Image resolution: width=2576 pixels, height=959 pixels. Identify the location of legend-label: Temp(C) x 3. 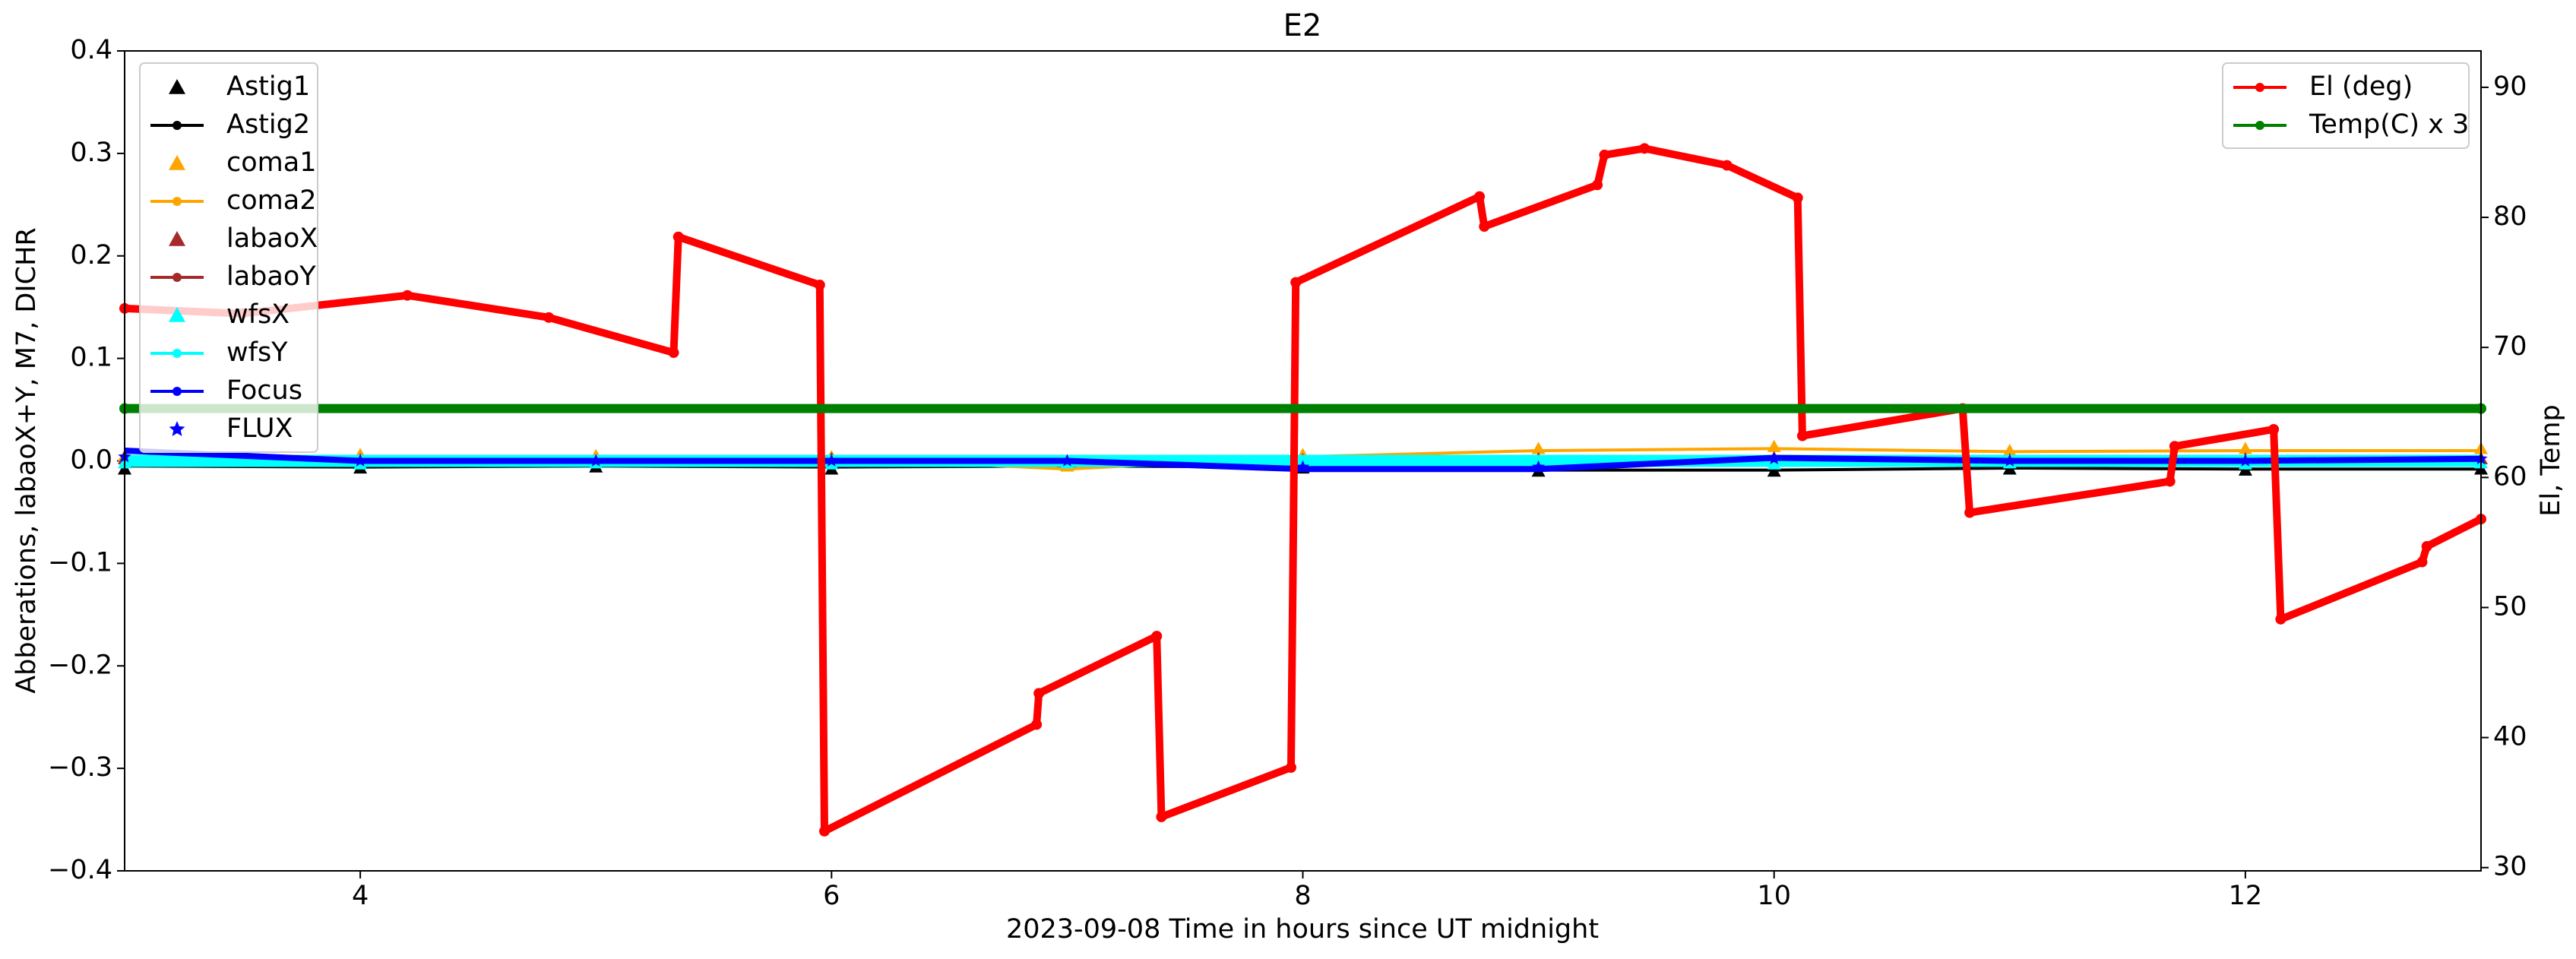
(2389, 125).